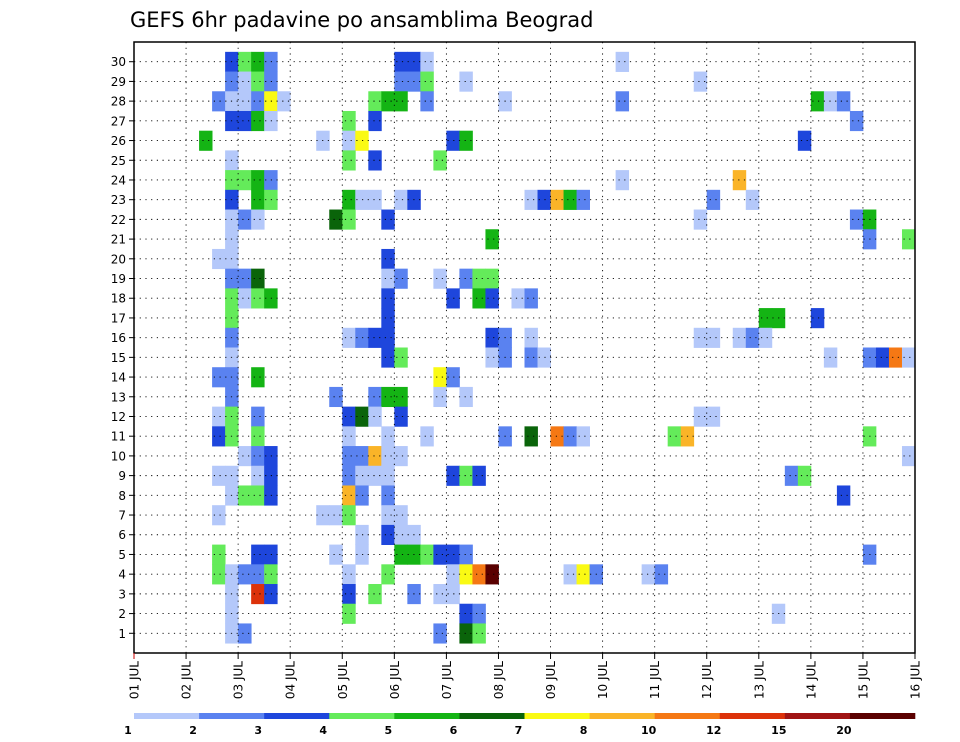 Image resolution: width=960 pixels, height=742 pixels. What do you see at coordinates (135, 680) in the screenshot?
I see `x-tick-label: 01 JUL` at bounding box center [135, 680].